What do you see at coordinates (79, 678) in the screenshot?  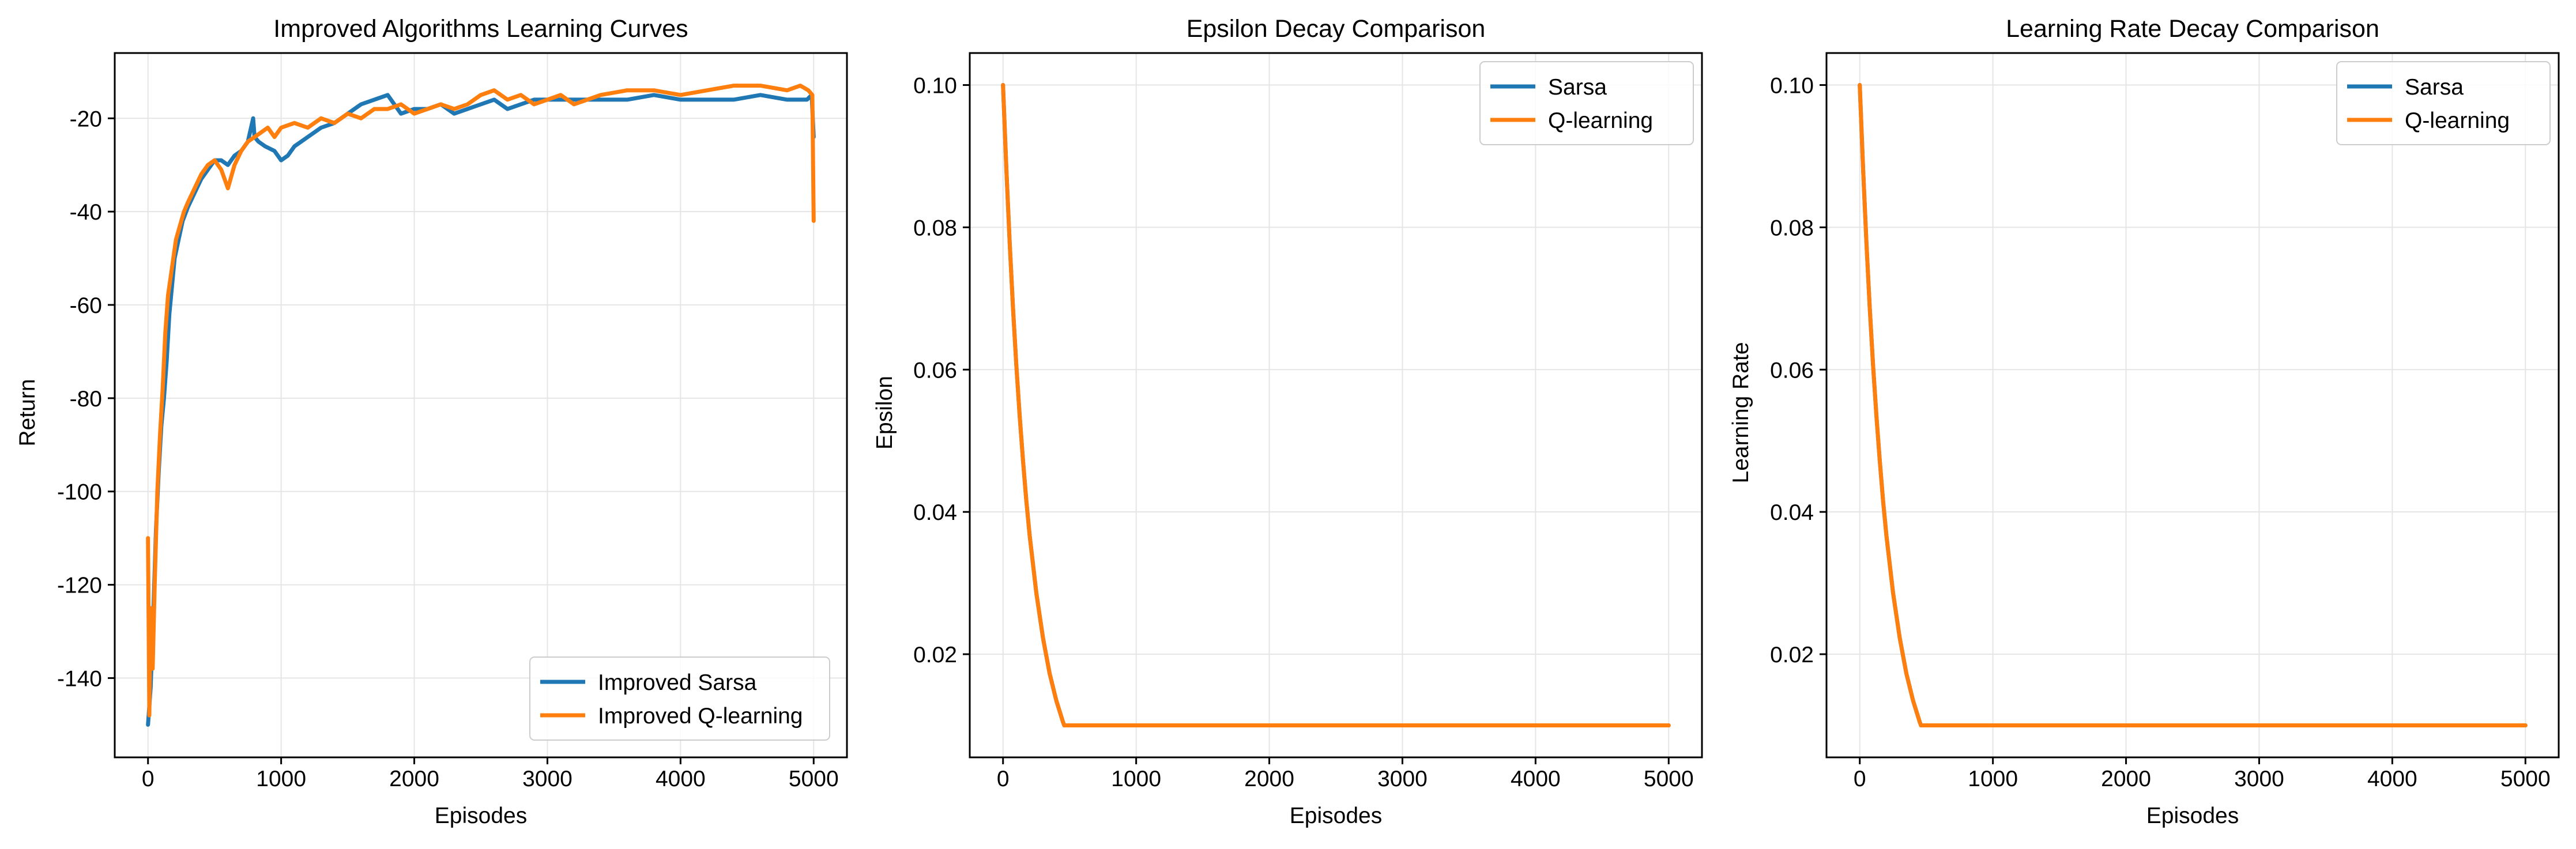 I see `y-tick-label: -140` at bounding box center [79, 678].